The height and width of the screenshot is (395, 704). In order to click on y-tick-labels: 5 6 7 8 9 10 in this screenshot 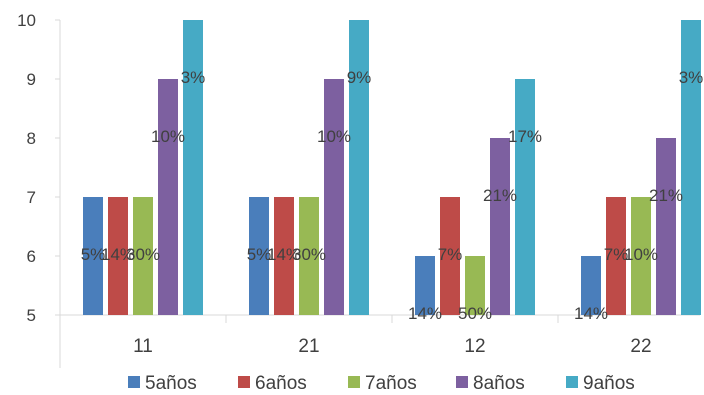, I will do `click(26, 168)`.